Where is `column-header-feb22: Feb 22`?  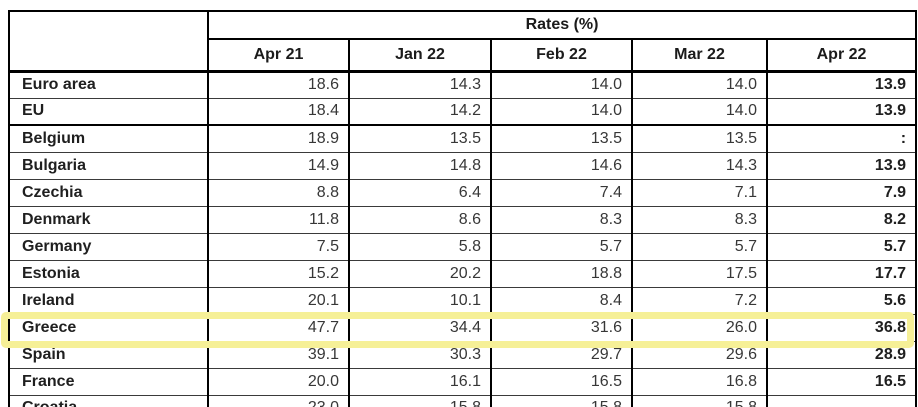
column-header-feb22: Feb 22 is located at coordinates (561, 56).